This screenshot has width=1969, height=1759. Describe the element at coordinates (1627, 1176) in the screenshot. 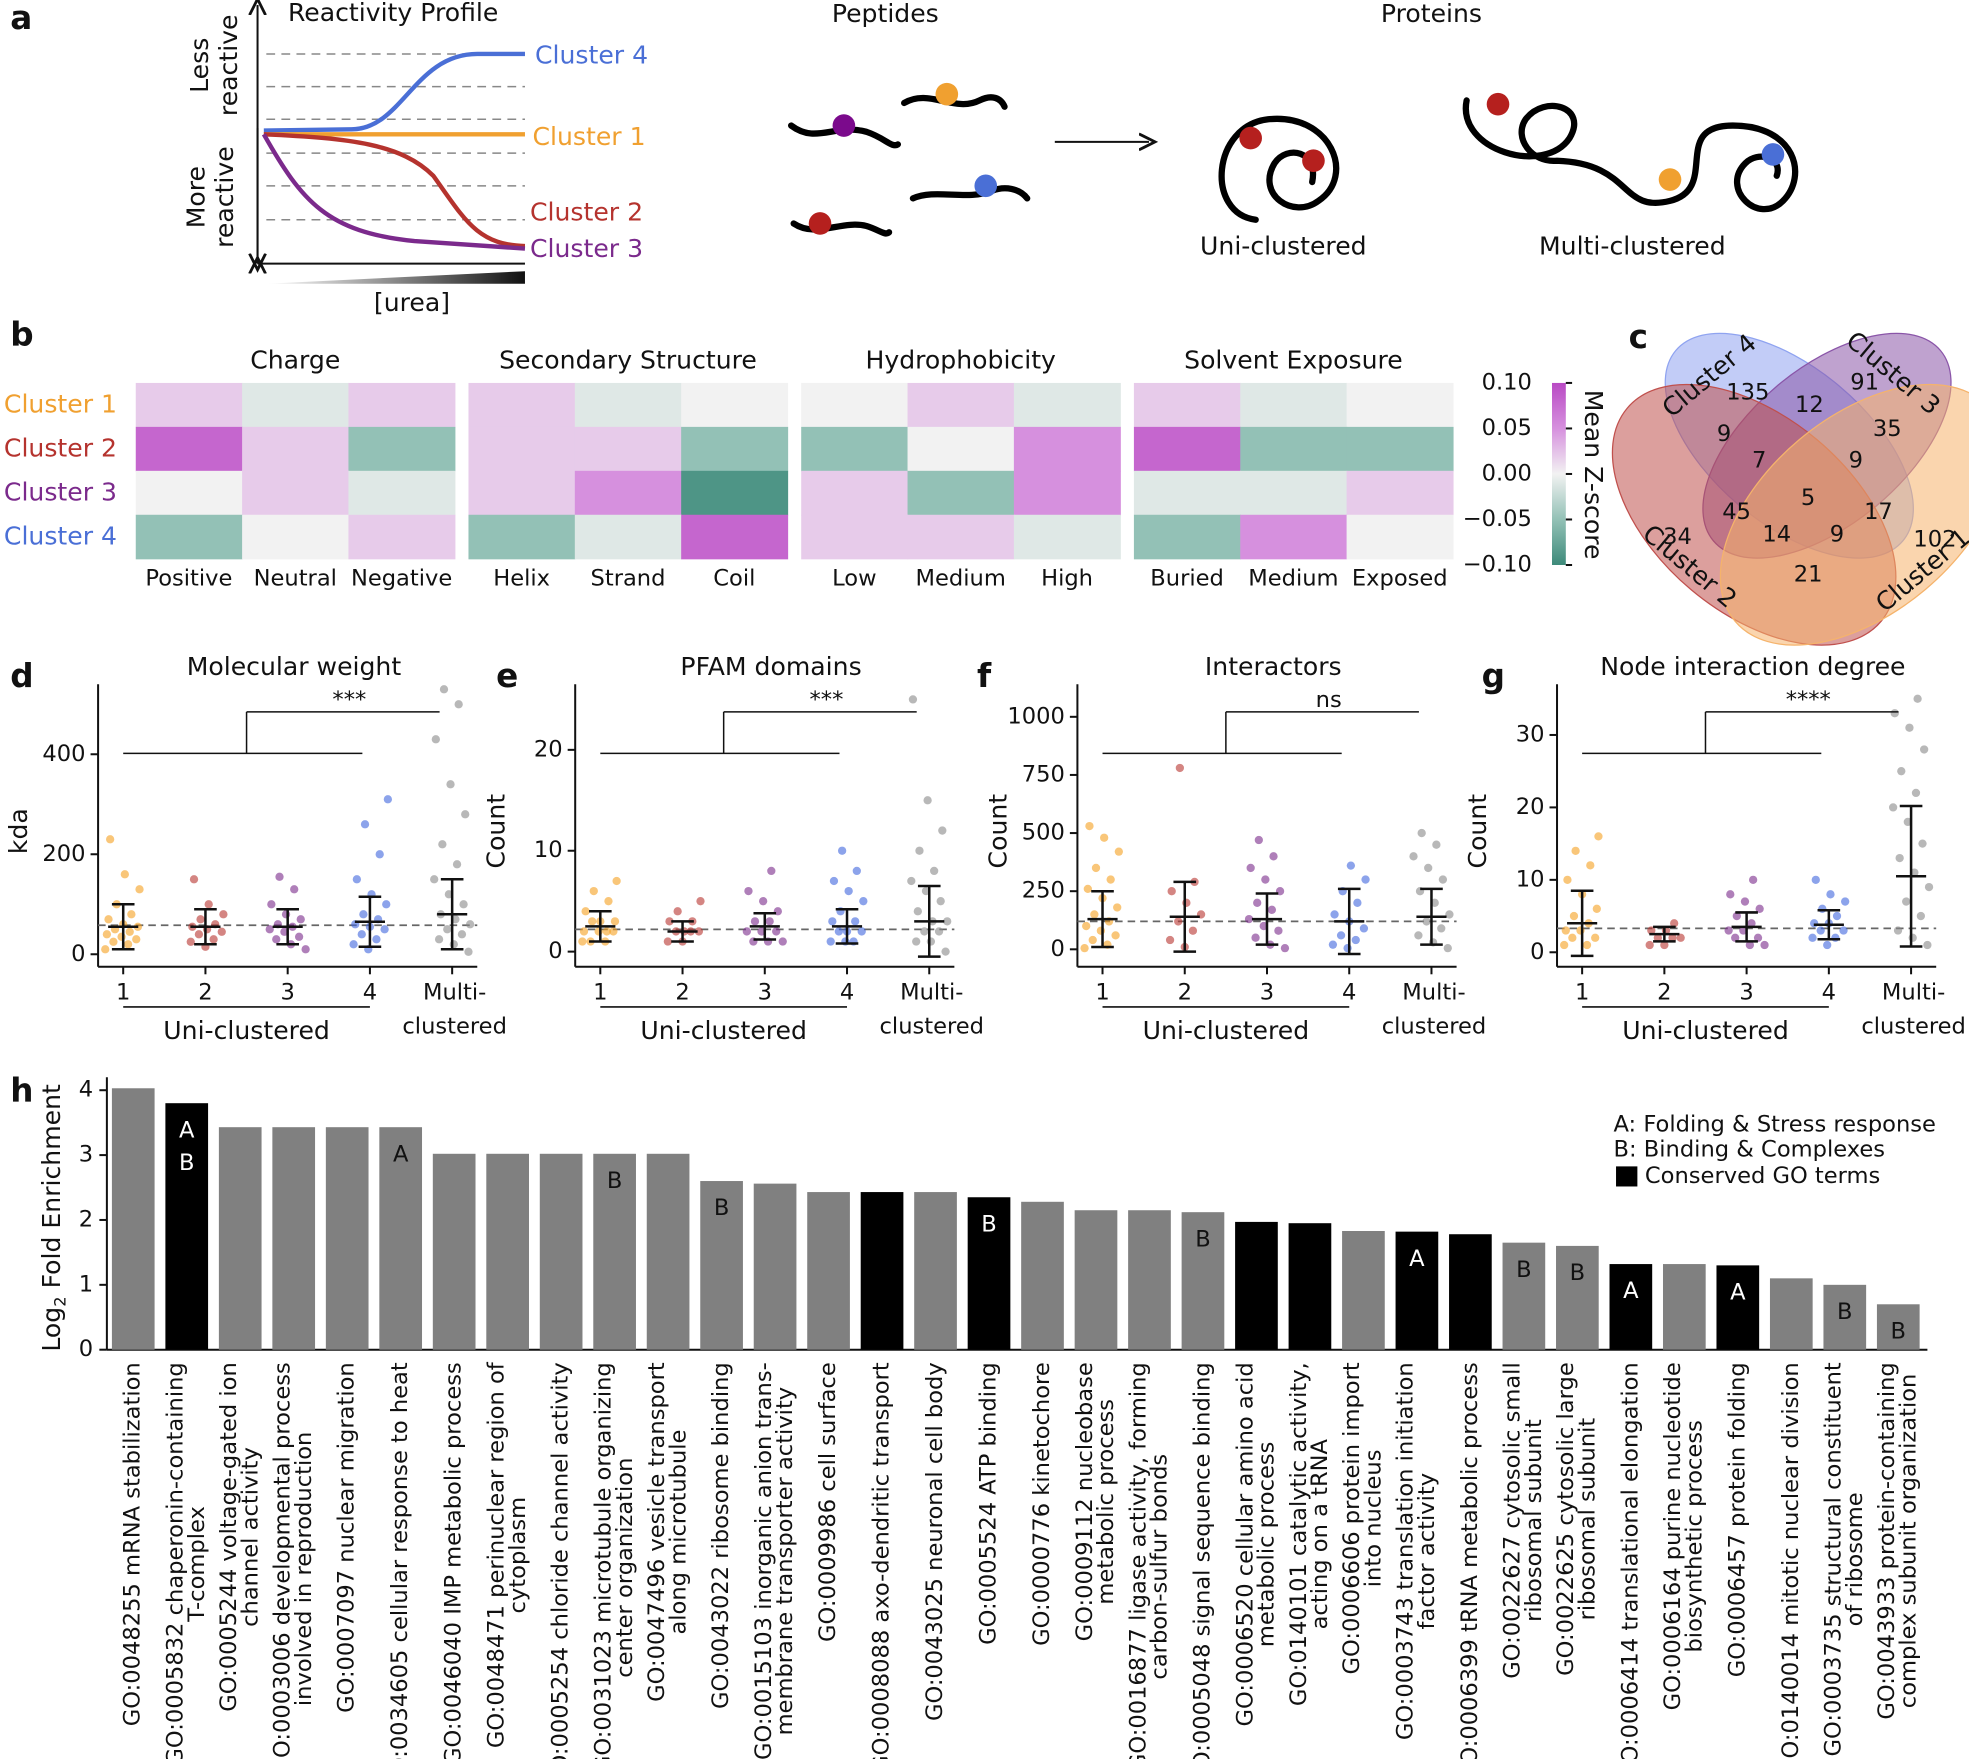

I see `legend-swatch` at that location.